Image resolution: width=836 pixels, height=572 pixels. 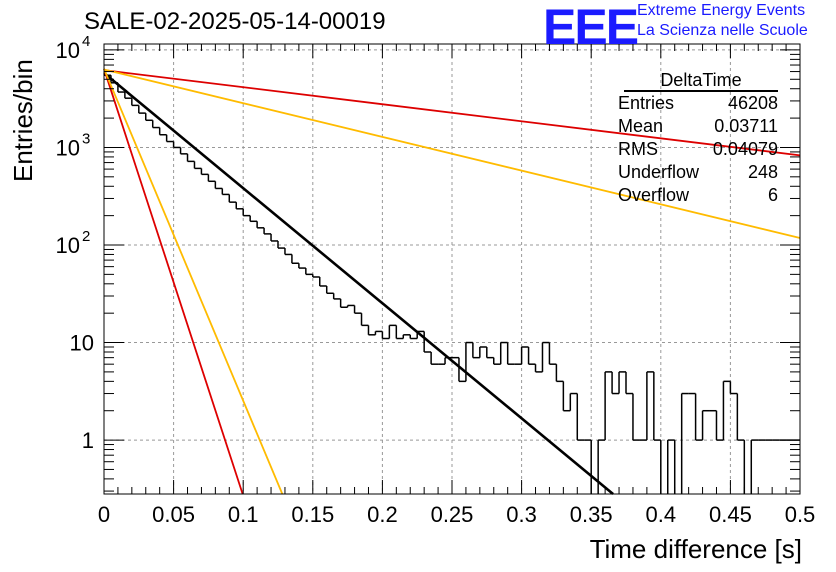 I want to click on stats-label: Underflow, so click(x=659, y=172).